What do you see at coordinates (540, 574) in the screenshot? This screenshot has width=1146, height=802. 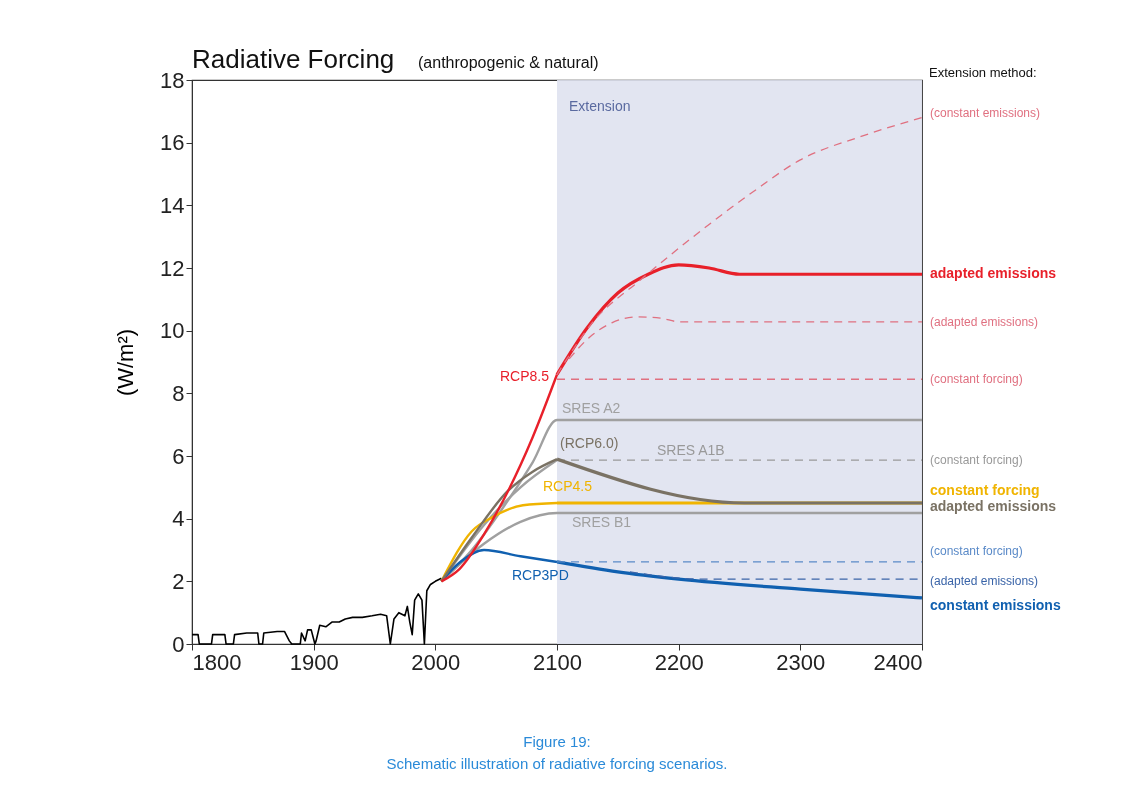 I see `series-label: RCP3PD` at bounding box center [540, 574].